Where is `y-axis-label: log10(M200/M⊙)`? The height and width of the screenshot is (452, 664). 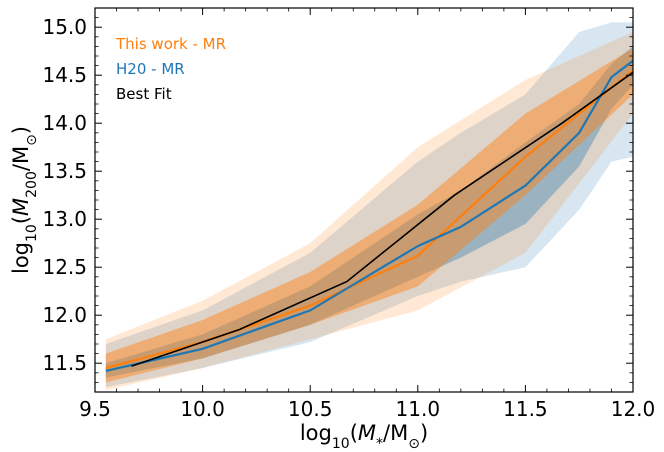 y-axis-label: log10(M200/M⊙) is located at coordinates (24, 200).